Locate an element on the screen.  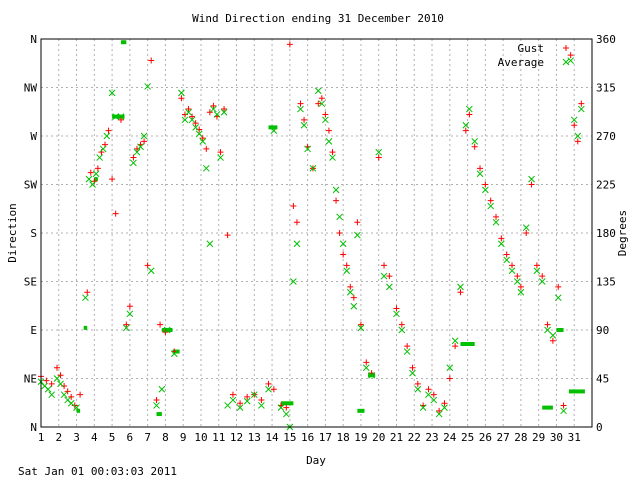
y-axis-right-ticks: 0 45 90 135 180 225 270 315 360 is located at coordinates (606, 233).